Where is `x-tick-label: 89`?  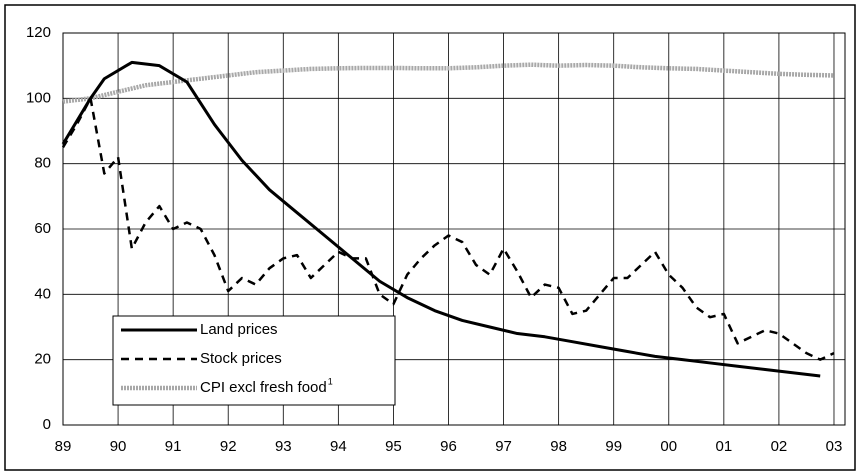
x-tick-label: 89 is located at coordinates (63, 446).